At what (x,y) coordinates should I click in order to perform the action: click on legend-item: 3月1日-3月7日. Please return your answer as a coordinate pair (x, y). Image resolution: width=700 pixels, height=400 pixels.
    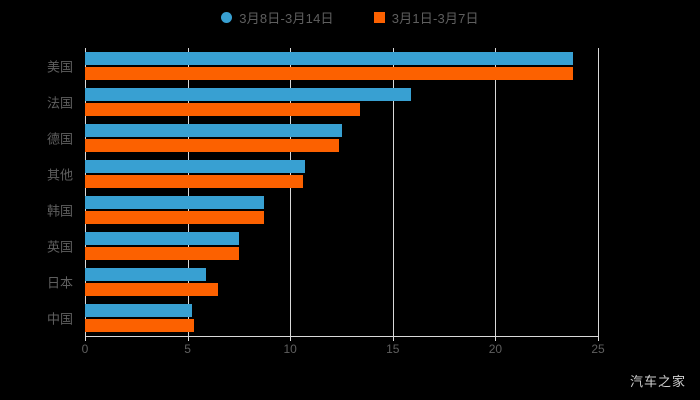
    Looking at the image, I should click on (426, 17).